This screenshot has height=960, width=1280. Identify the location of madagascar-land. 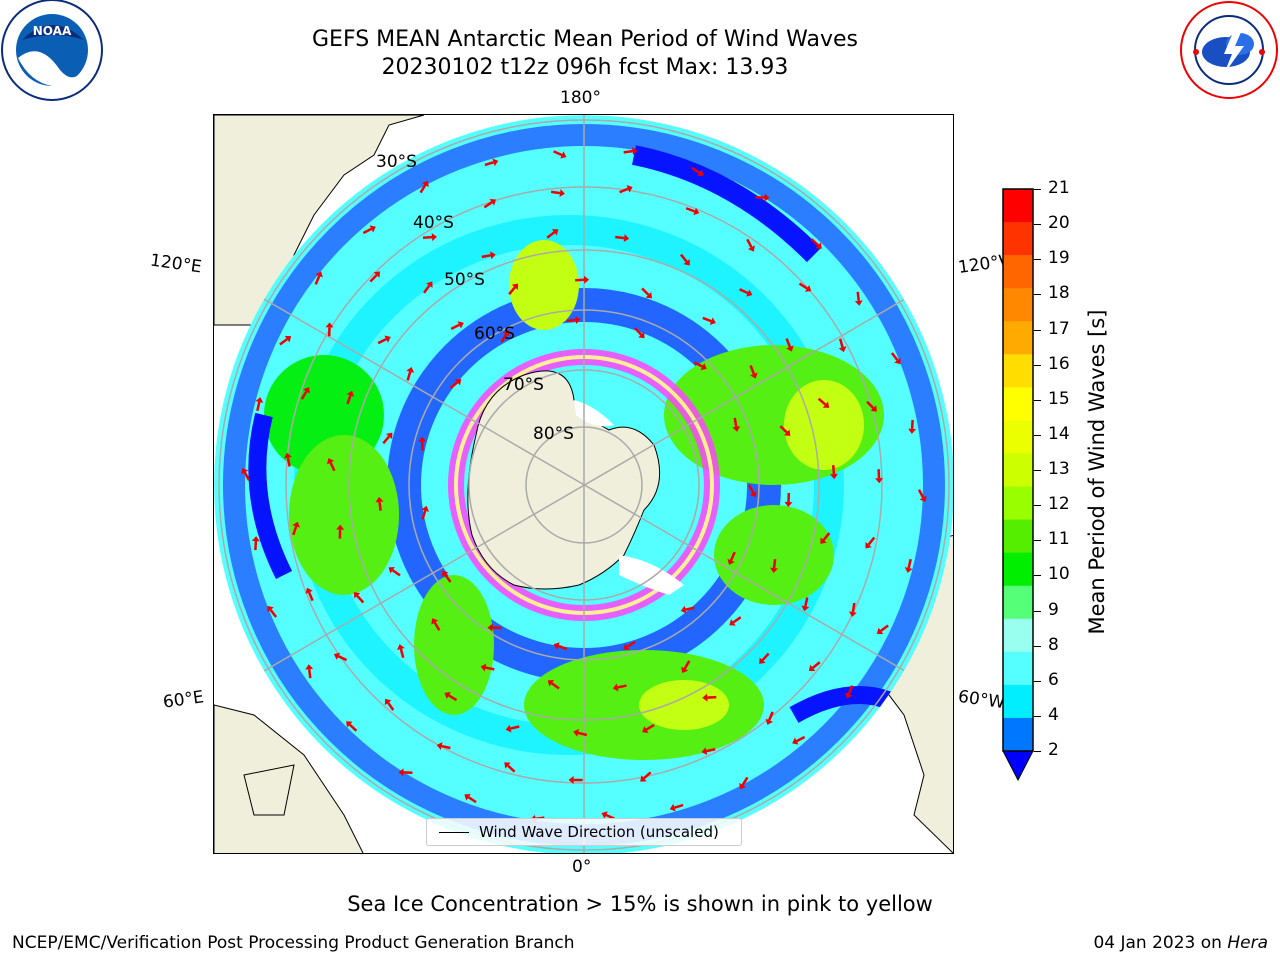
(269, 790).